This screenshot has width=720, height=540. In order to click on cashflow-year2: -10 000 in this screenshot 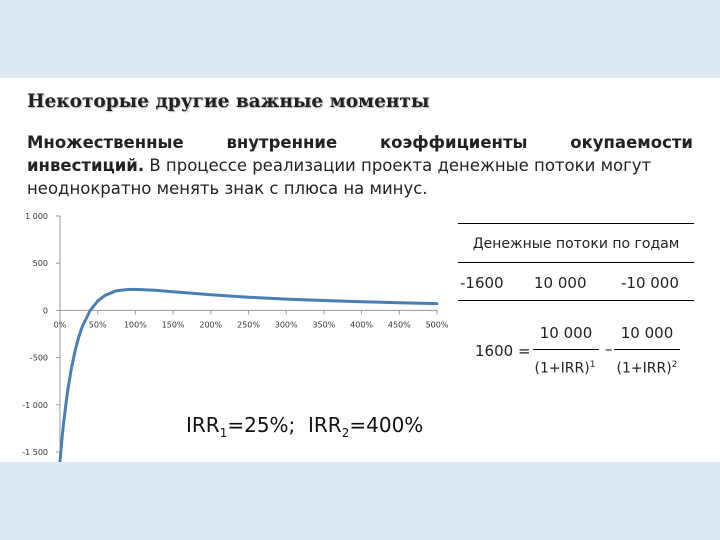, I will do `click(650, 283)`.